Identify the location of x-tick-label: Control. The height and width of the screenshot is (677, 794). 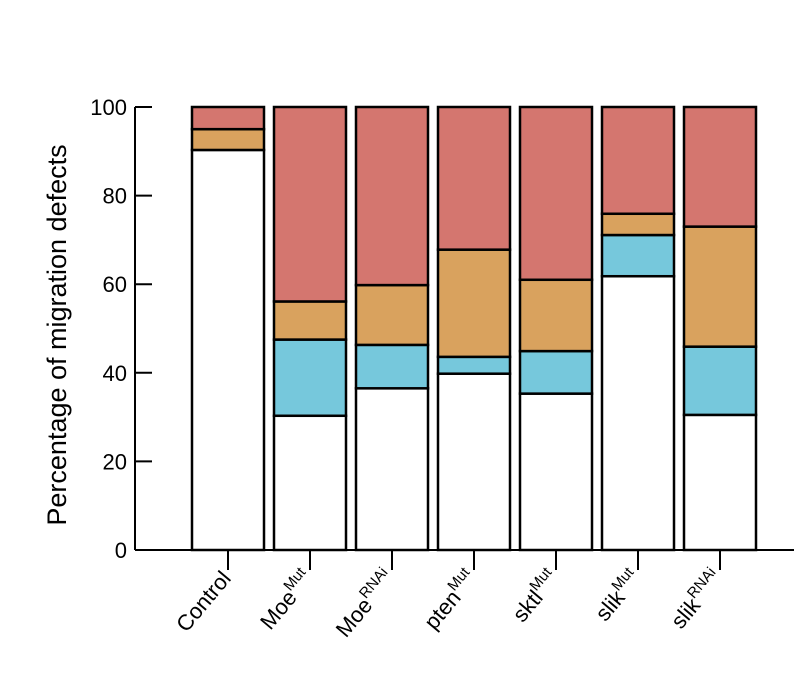
(203, 601).